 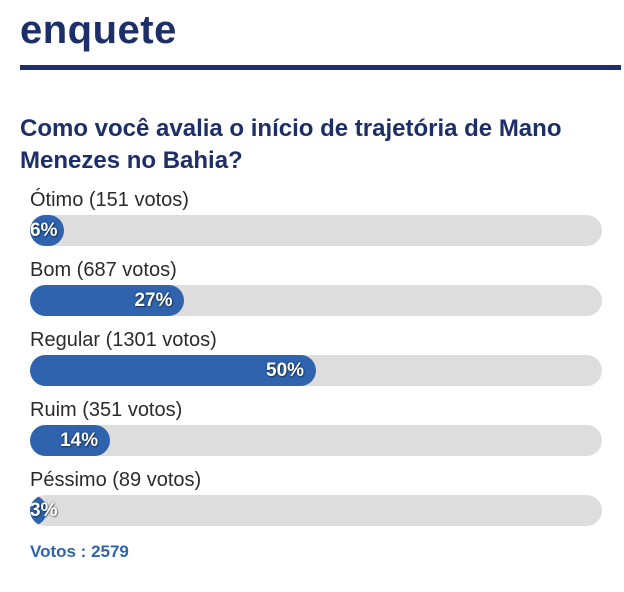 What do you see at coordinates (316, 300) in the screenshot?
I see `result-bar-track: 27%` at bounding box center [316, 300].